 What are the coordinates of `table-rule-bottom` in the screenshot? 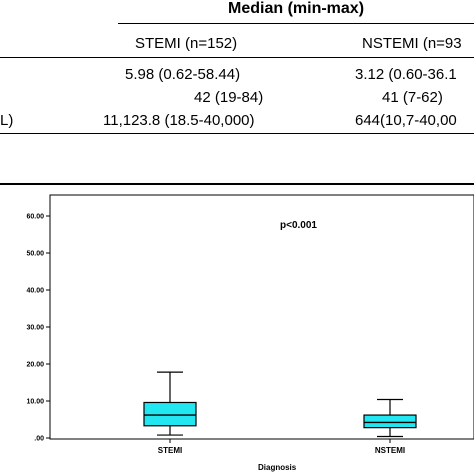 It's located at (237, 133).